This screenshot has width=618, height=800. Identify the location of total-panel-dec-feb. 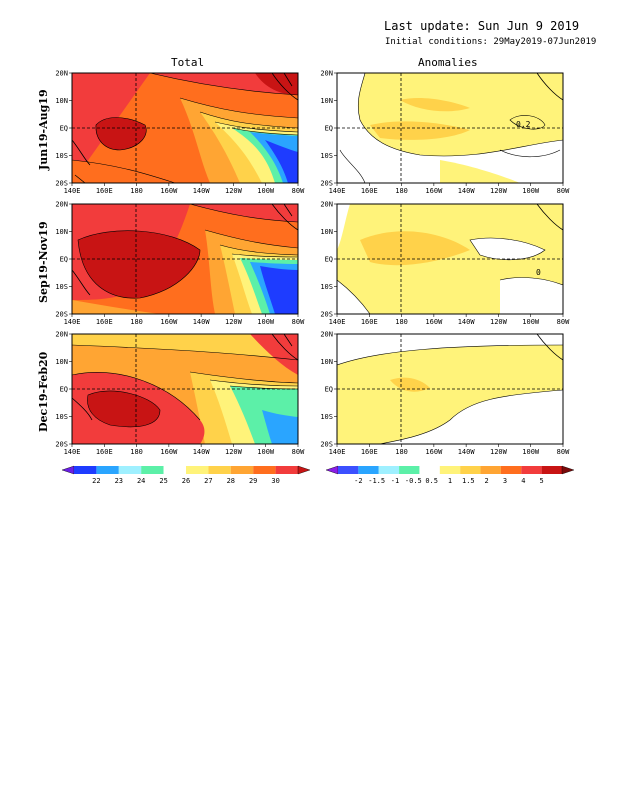
(185, 389).